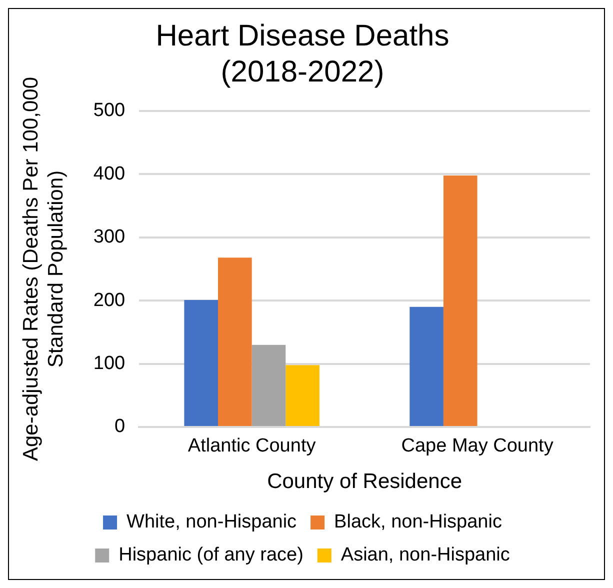  What do you see at coordinates (364, 482) in the screenshot?
I see `x-axis-title: County of Residence` at bounding box center [364, 482].